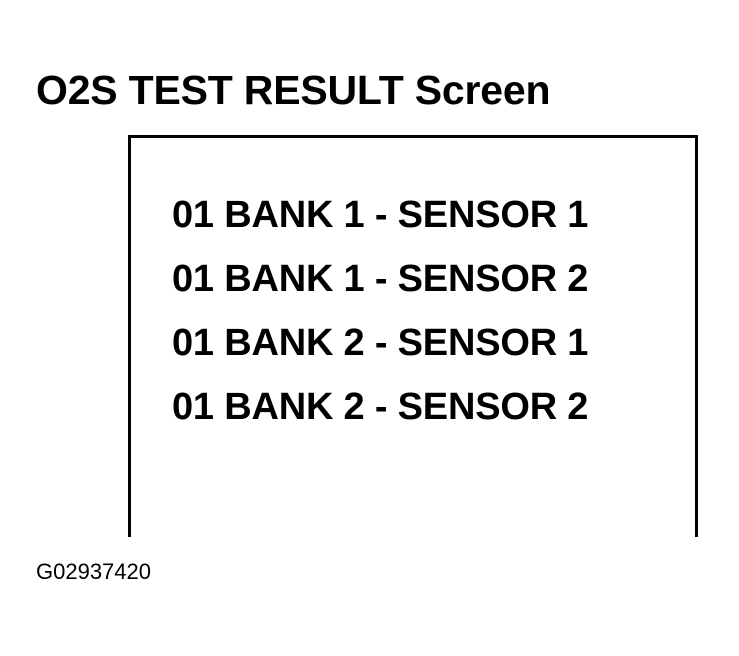  What do you see at coordinates (380, 279) in the screenshot?
I see `list-item: 01 BANK 1 - SENSOR 2` at bounding box center [380, 279].